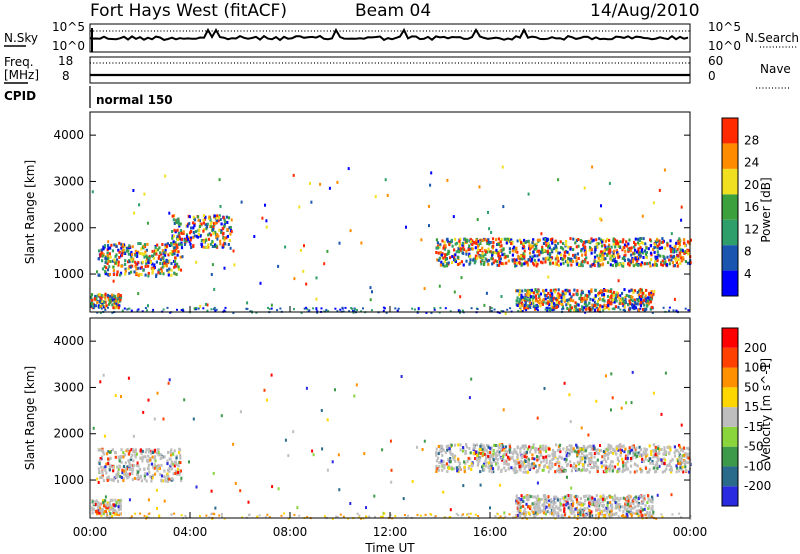  I want to click on colorbar-tick-label: 50, so click(751, 387).